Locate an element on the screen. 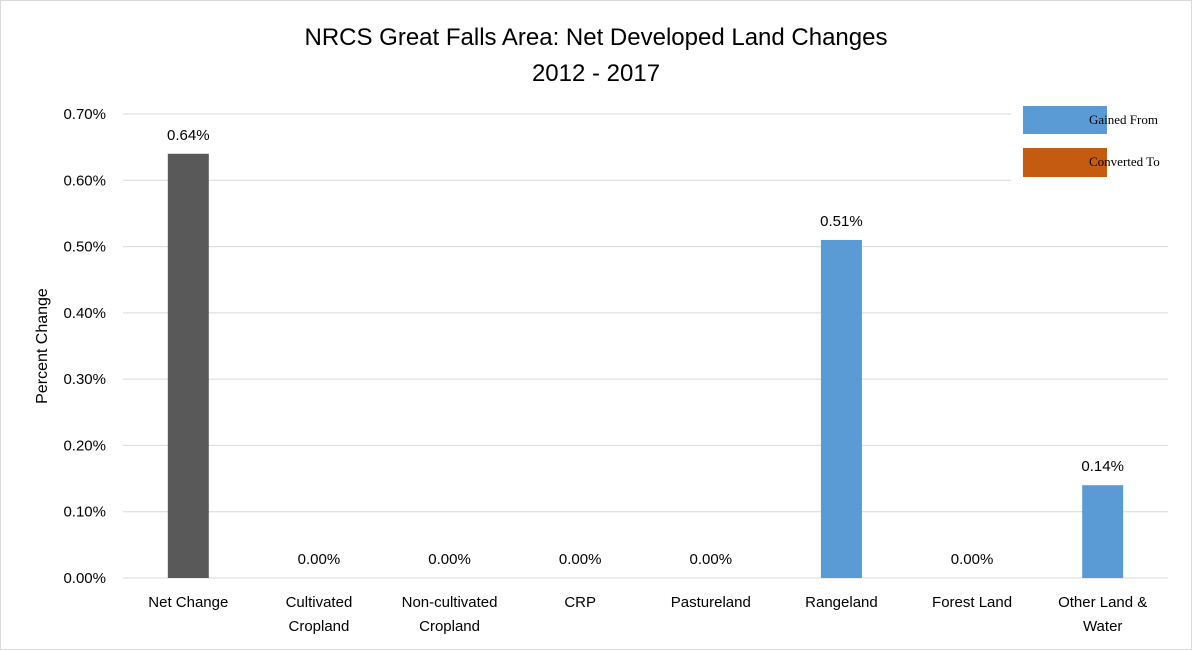 Image resolution: width=1192 pixels, height=650 pixels. x-tick-label: Pastureland is located at coordinates (711, 602).